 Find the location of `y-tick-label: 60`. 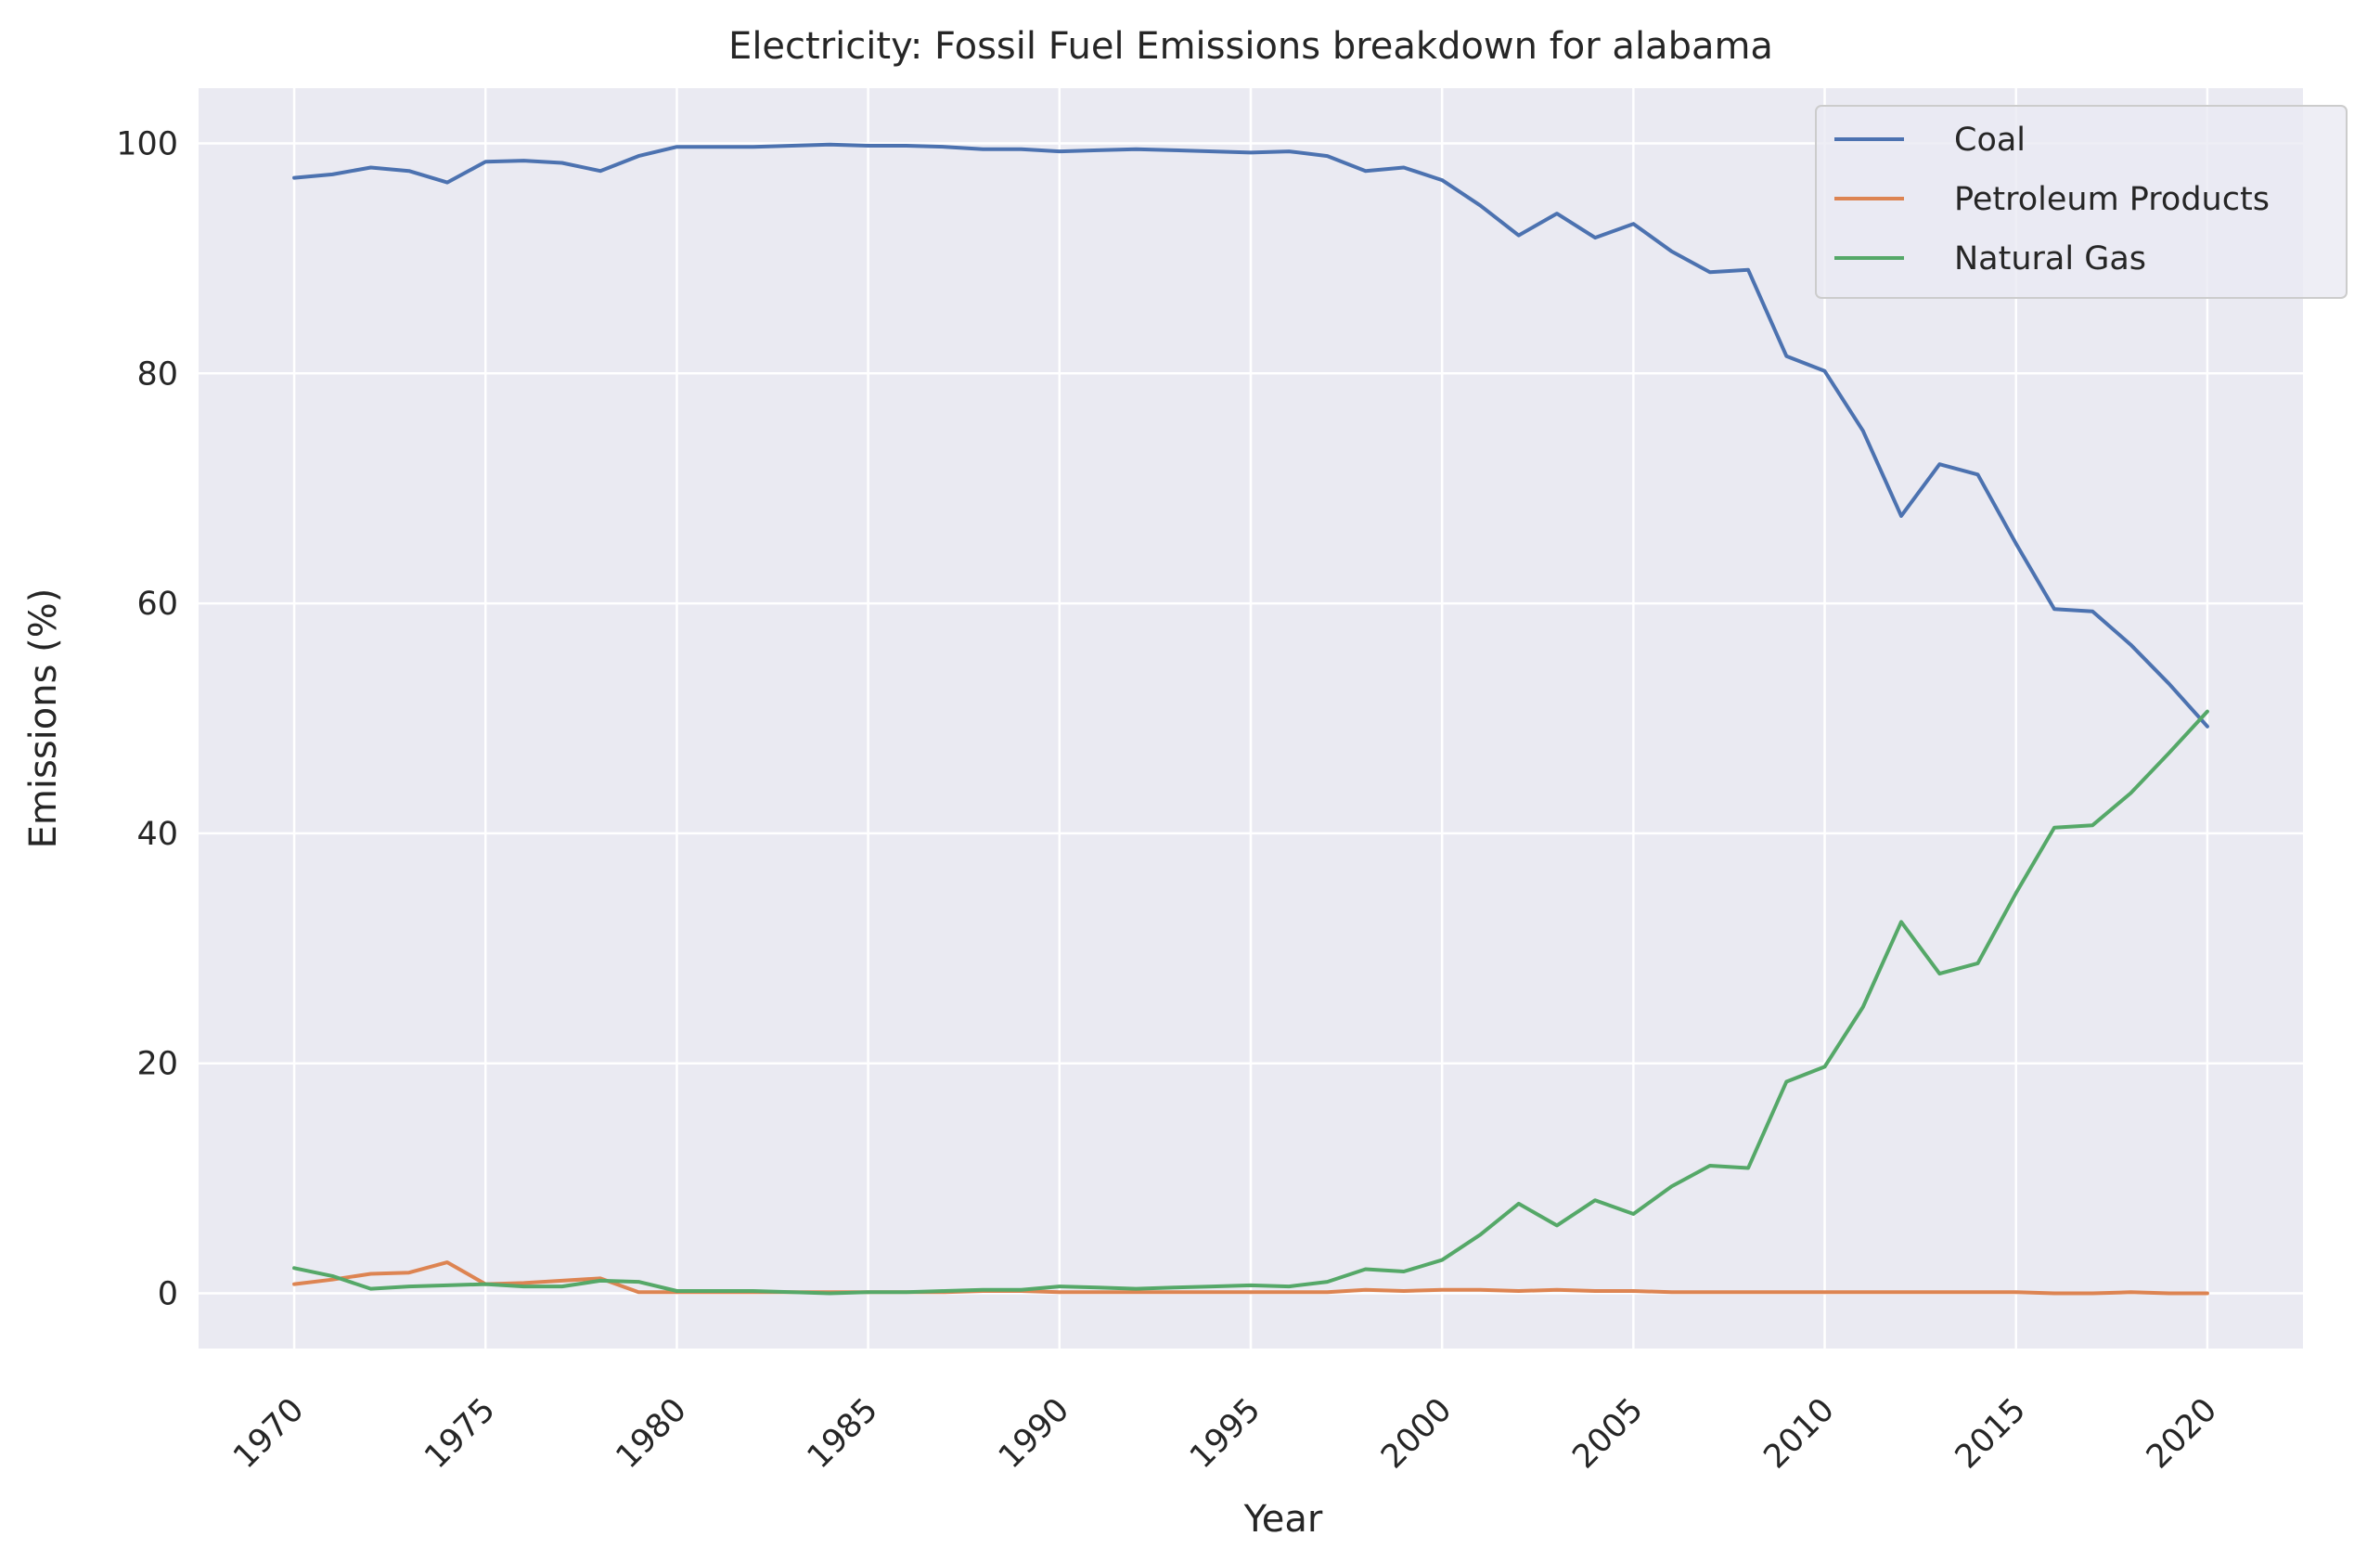

y-tick-label: 60 is located at coordinates (157, 604).